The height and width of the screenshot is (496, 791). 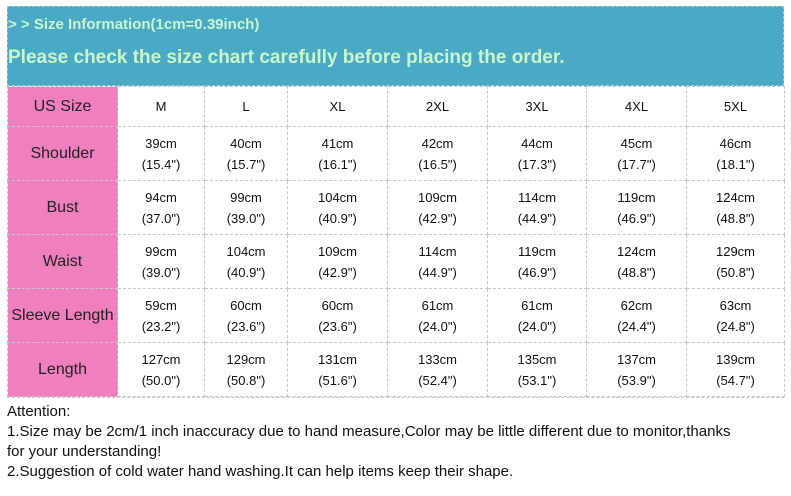 I want to click on inch-value: (23.6"), so click(x=246, y=326).